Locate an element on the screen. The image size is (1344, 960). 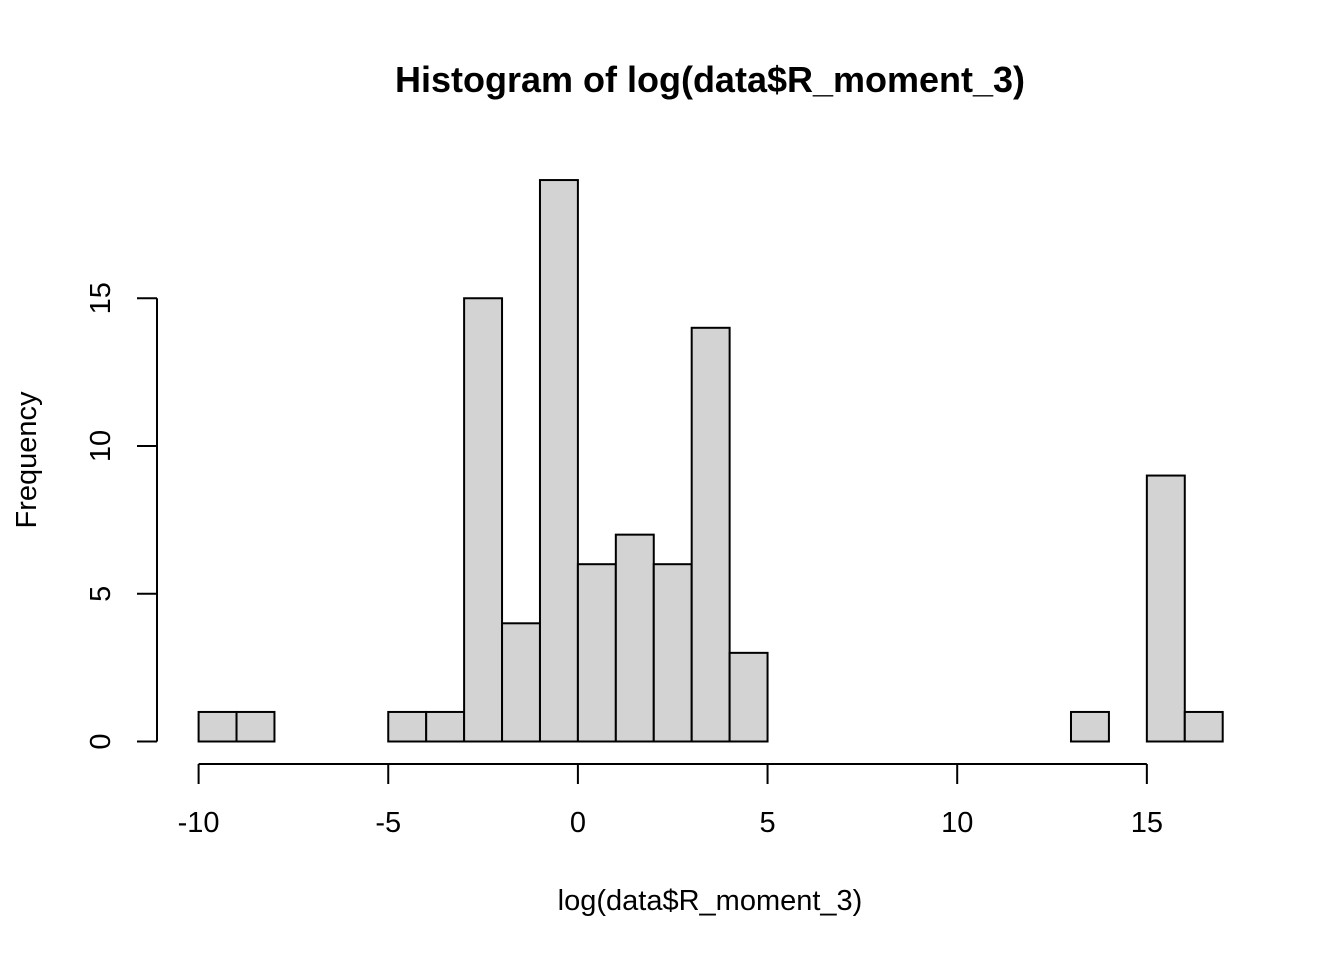
x-tick-label: -10 is located at coordinates (199, 823).